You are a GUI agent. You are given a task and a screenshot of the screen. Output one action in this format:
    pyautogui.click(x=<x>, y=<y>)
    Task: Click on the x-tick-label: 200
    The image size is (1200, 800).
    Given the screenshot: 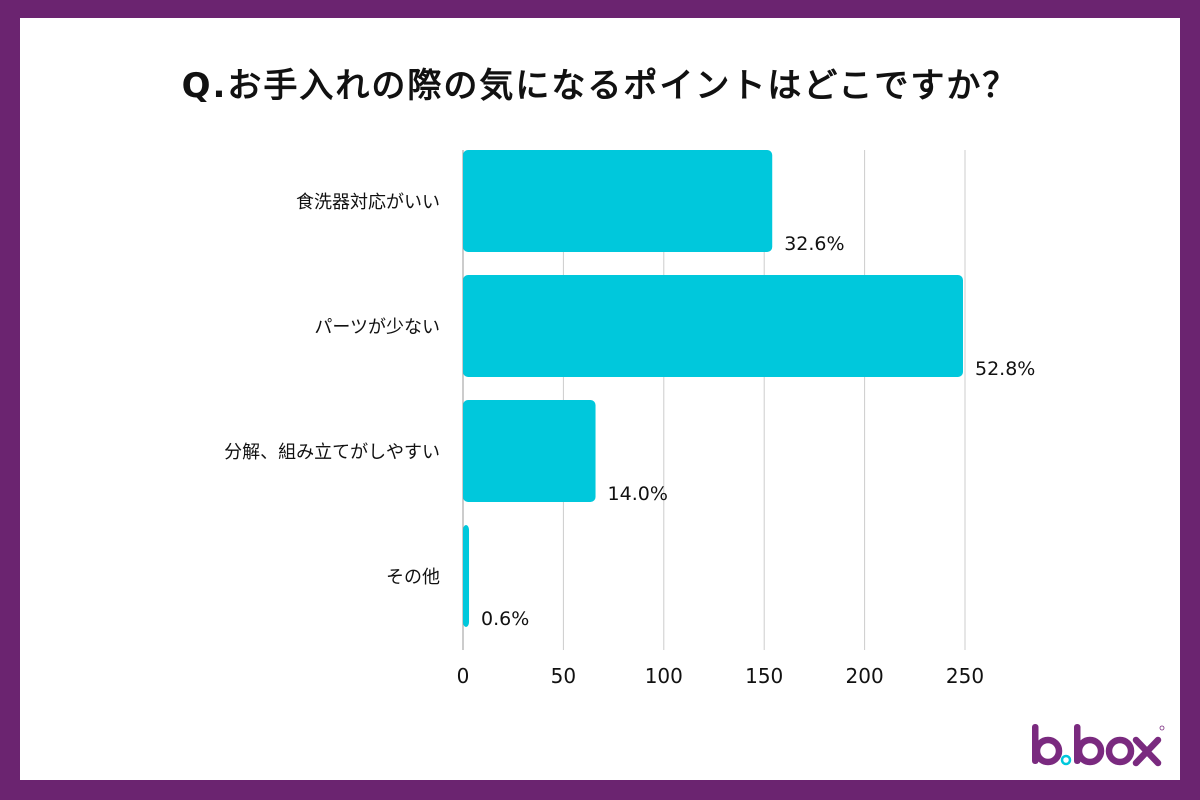 What is the action you would take?
    pyautogui.click(x=865, y=676)
    